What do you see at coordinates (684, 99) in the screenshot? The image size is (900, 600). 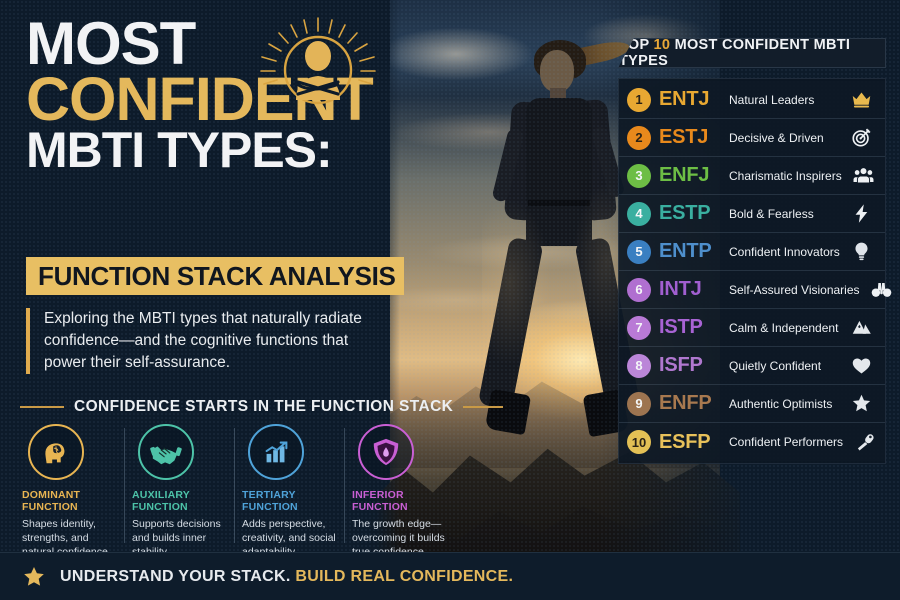 I see `mbti-type-label: ENTJ` at bounding box center [684, 99].